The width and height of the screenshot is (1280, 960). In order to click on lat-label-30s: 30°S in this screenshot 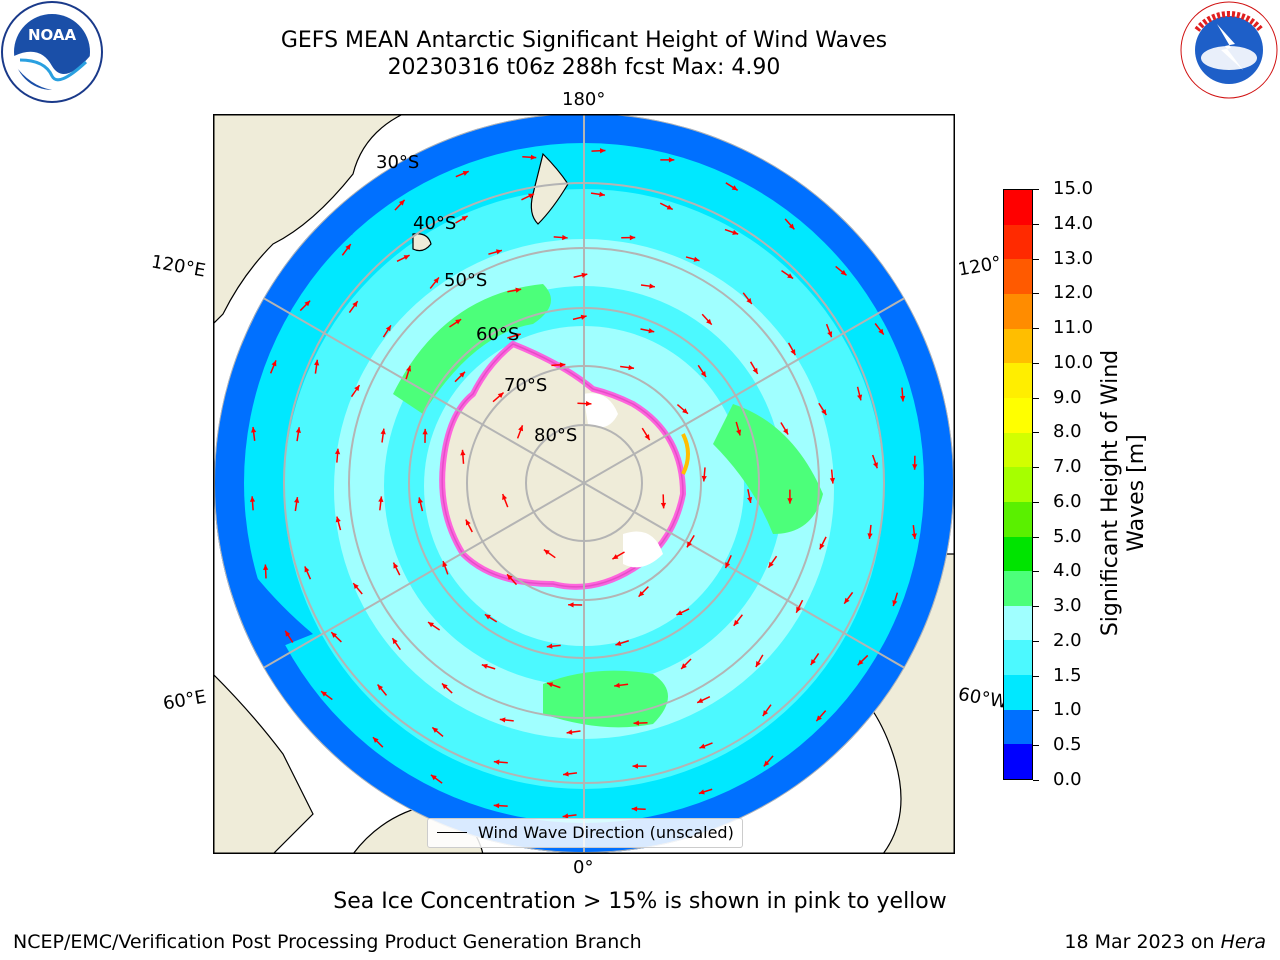, I will do `click(398, 162)`.